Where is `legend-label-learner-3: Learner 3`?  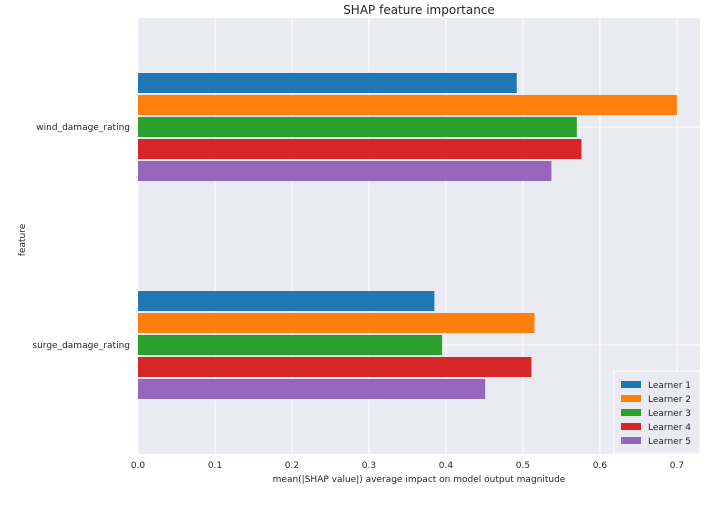 legend-label-learner-3: Learner 3 is located at coordinates (669, 414).